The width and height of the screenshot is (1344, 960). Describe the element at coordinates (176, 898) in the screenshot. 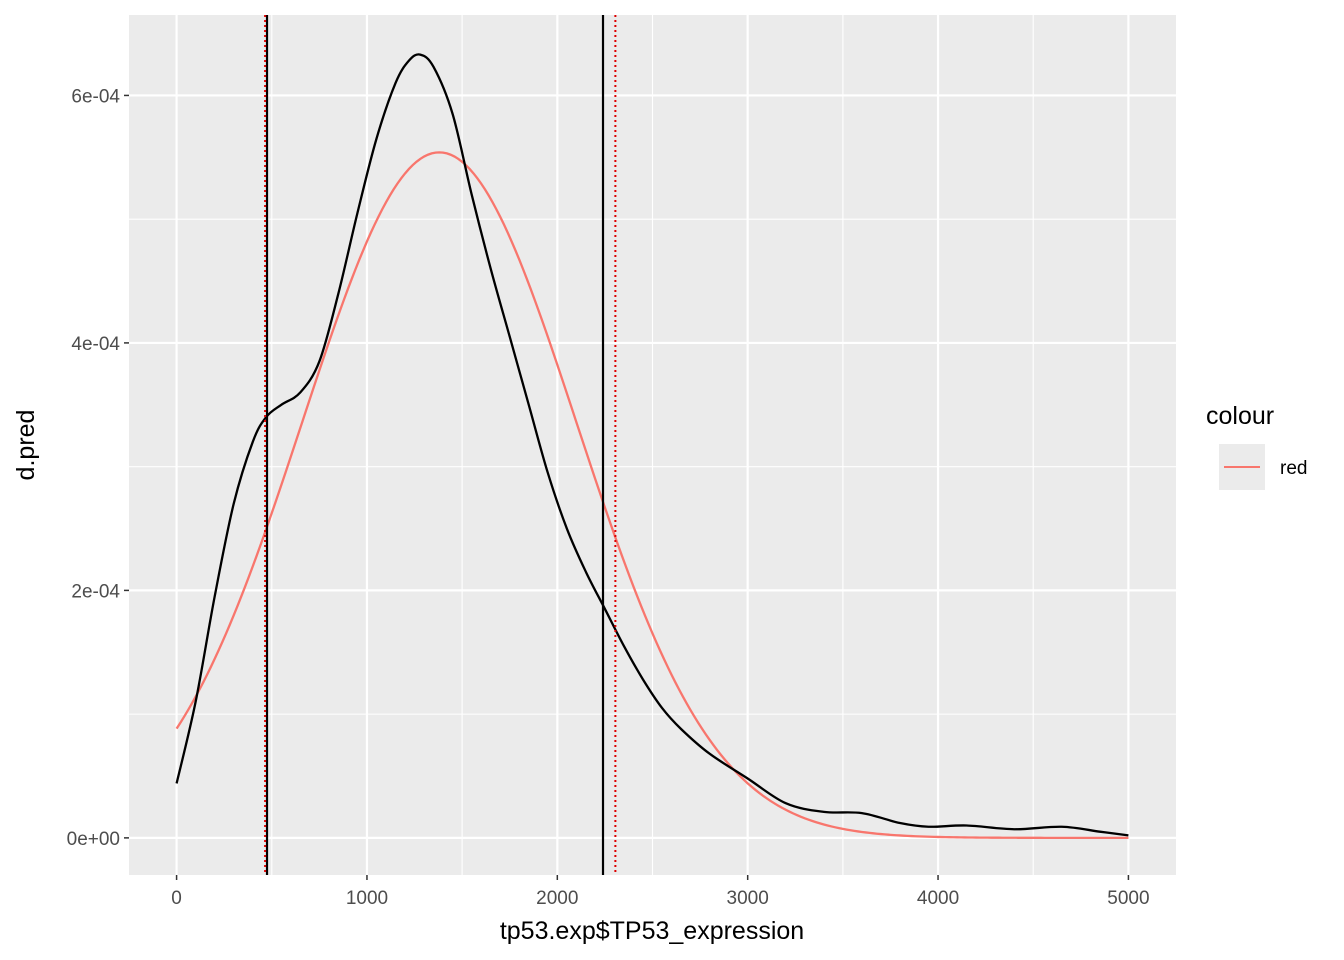

I see `x-tick-label: 0` at that location.